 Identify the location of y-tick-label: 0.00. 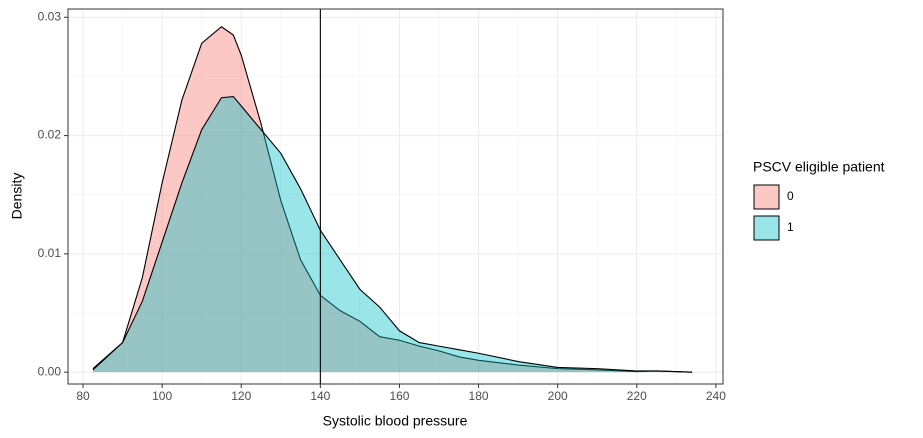
(50, 371).